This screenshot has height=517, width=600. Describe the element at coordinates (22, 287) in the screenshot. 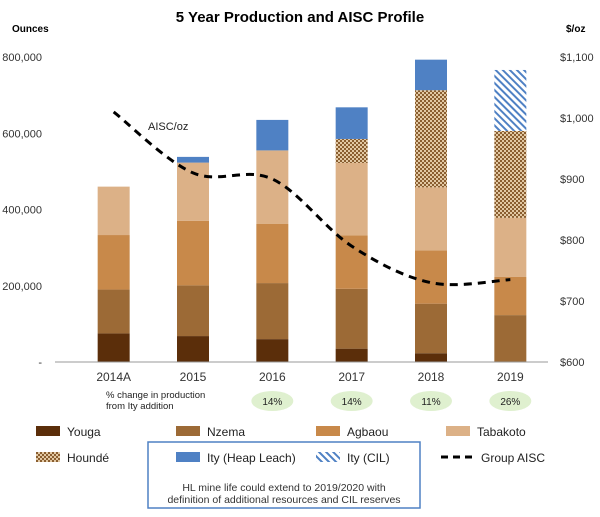

I see `y-tick-label: 200,000` at that location.